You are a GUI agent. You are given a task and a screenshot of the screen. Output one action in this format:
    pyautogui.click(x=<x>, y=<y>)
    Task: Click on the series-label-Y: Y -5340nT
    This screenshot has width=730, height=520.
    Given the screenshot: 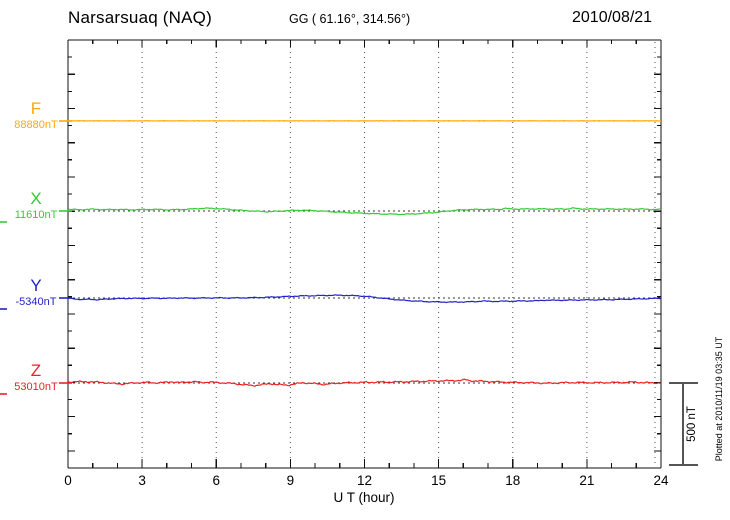 What is the action you would take?
    pyautogui.click(x=36, y=292)
    